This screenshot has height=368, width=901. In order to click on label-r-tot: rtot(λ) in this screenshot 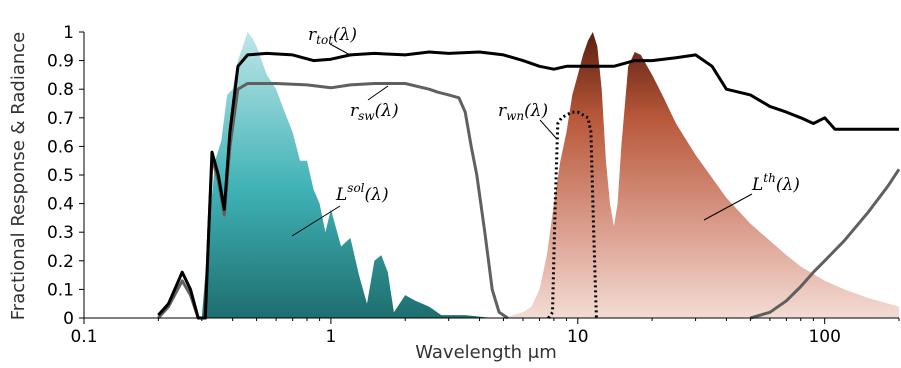, I will do `click(332, 41)`.